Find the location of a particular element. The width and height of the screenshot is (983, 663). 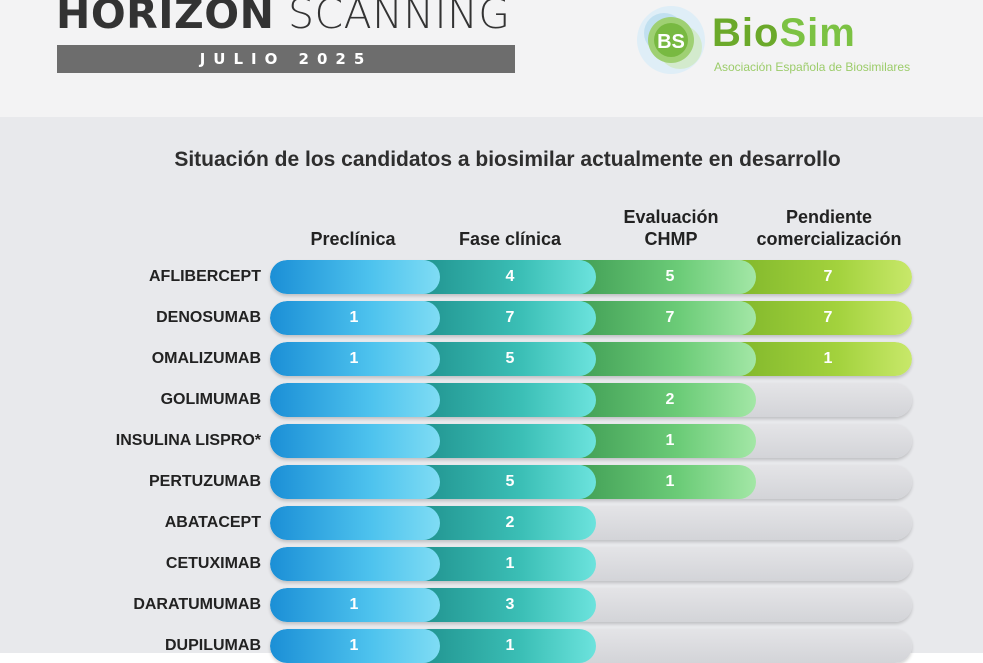

row-label: CETUXIMAB is located at coordinates (213, 563).